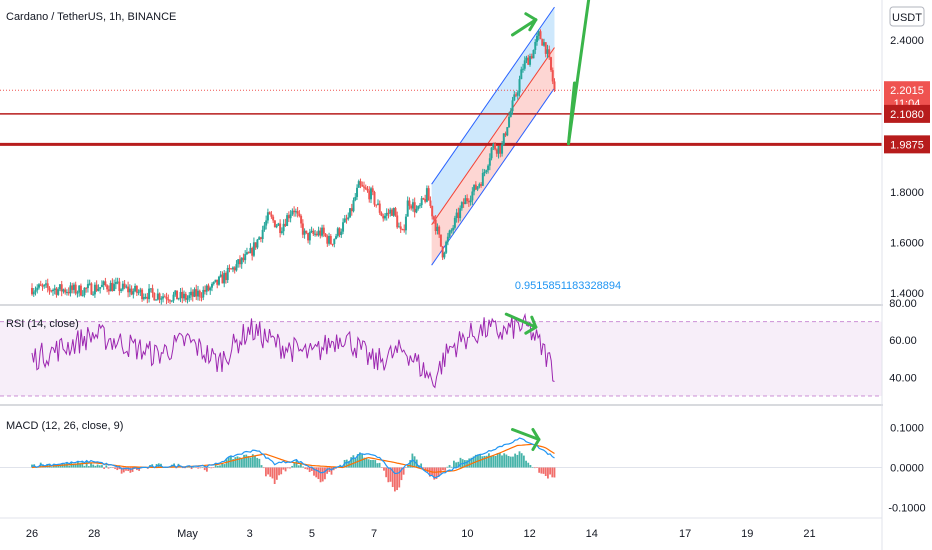 The image size is (932, 550). What do you see at coordinates (421, 534) in the screenshot?
I see `time-axis: 26 28 May 3 5 7 10 12 14 17 19 21` at bounding box center [421, 534].